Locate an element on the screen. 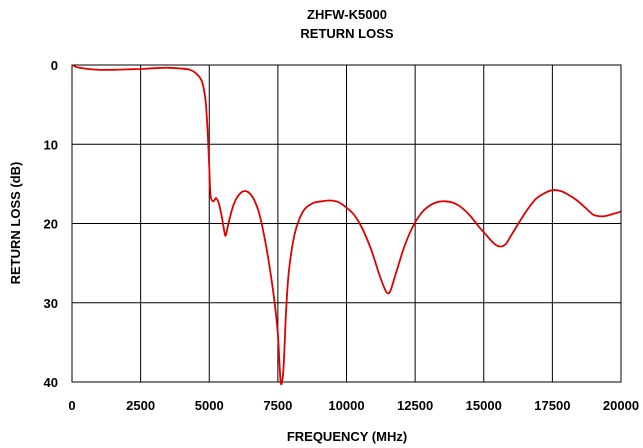 Image resolution: width=643 pixels, height=448 pixels. y-tick-label: 20 is located at coordinates (51, 224).